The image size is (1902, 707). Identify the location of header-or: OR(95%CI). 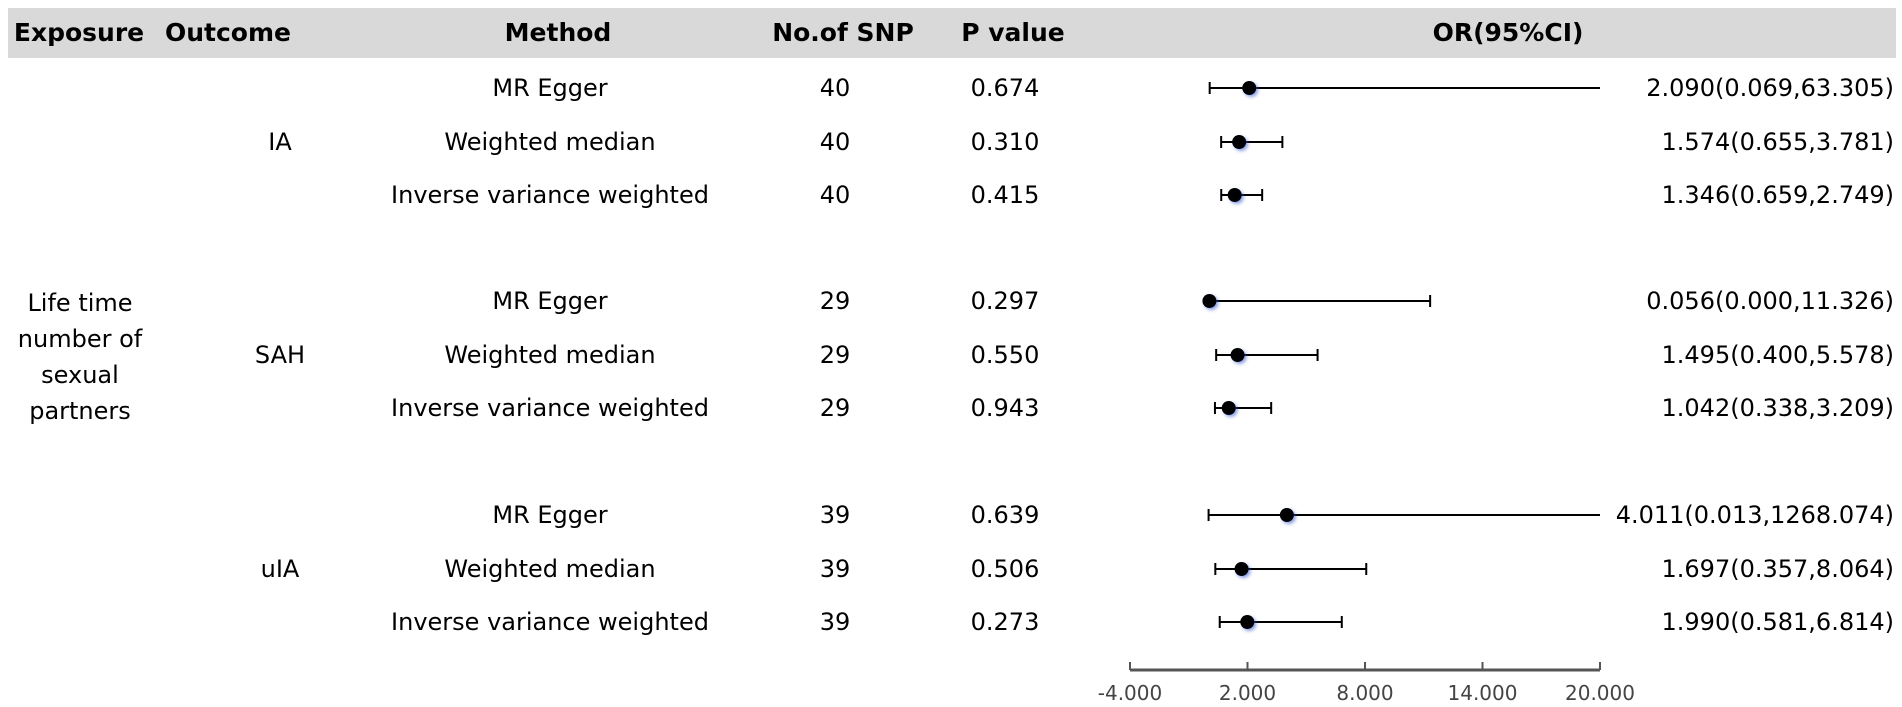
(1508, 32).